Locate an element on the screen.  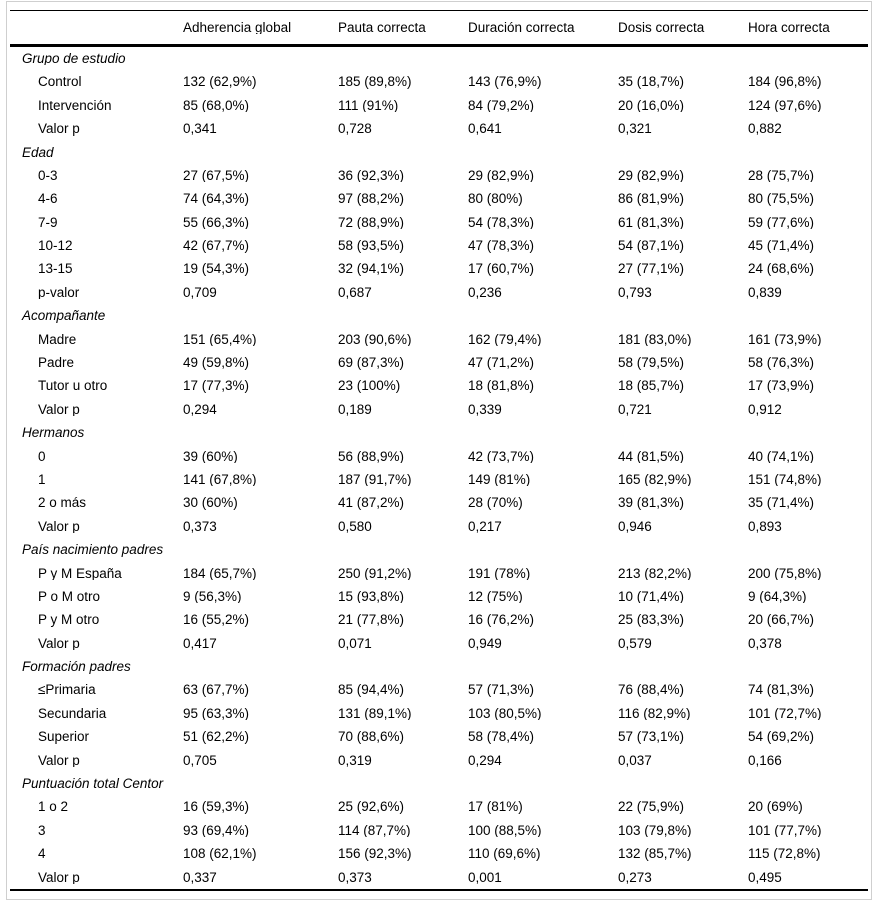
column-header: Duración correcta is located at coordinates (521, 27).